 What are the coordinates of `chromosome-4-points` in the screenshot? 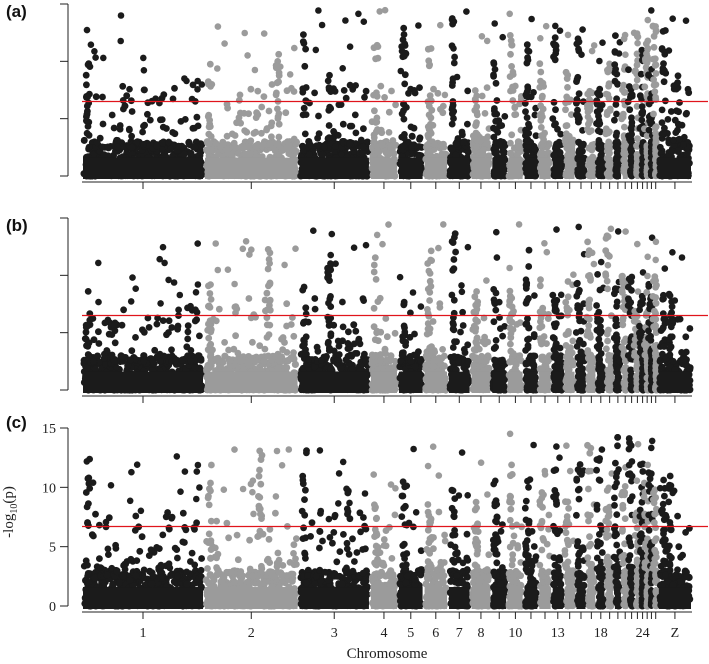 It's located at (384, 307).